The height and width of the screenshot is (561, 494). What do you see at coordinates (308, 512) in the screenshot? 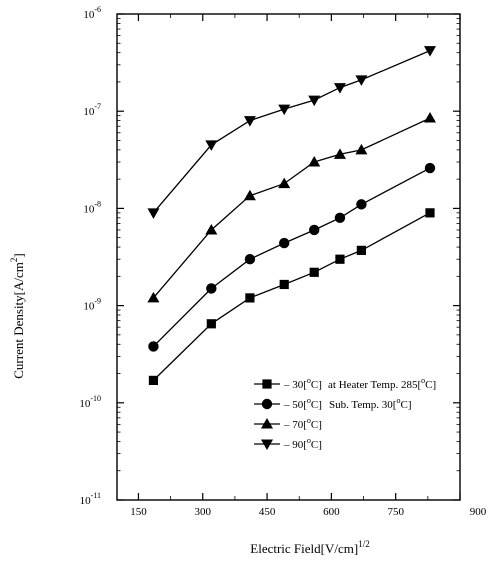
I see `x-tick-labels: 150 300 450 600 750 900` at bounding box center [308, 512].